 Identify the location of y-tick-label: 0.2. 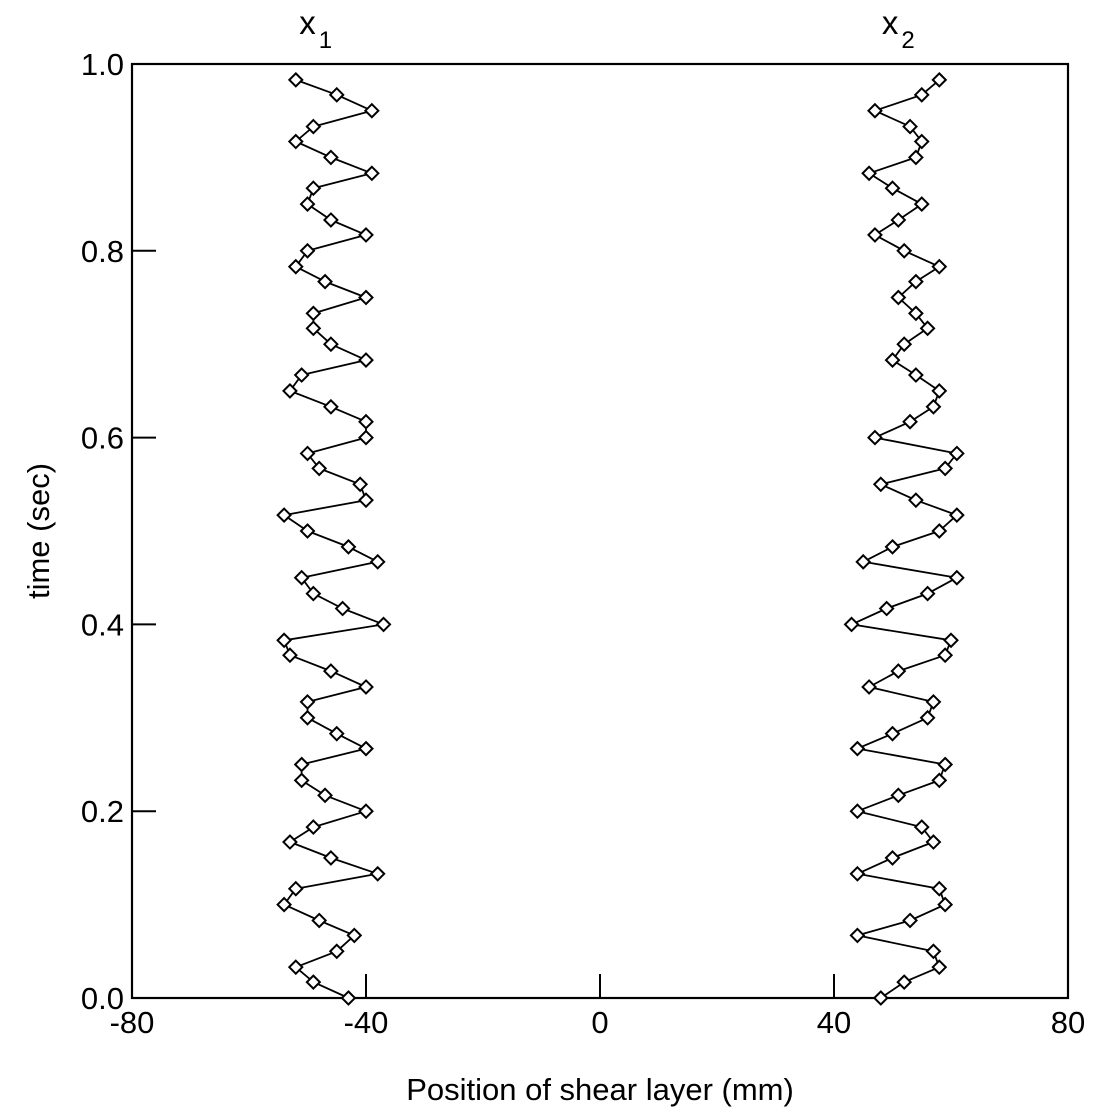
(102, 811).